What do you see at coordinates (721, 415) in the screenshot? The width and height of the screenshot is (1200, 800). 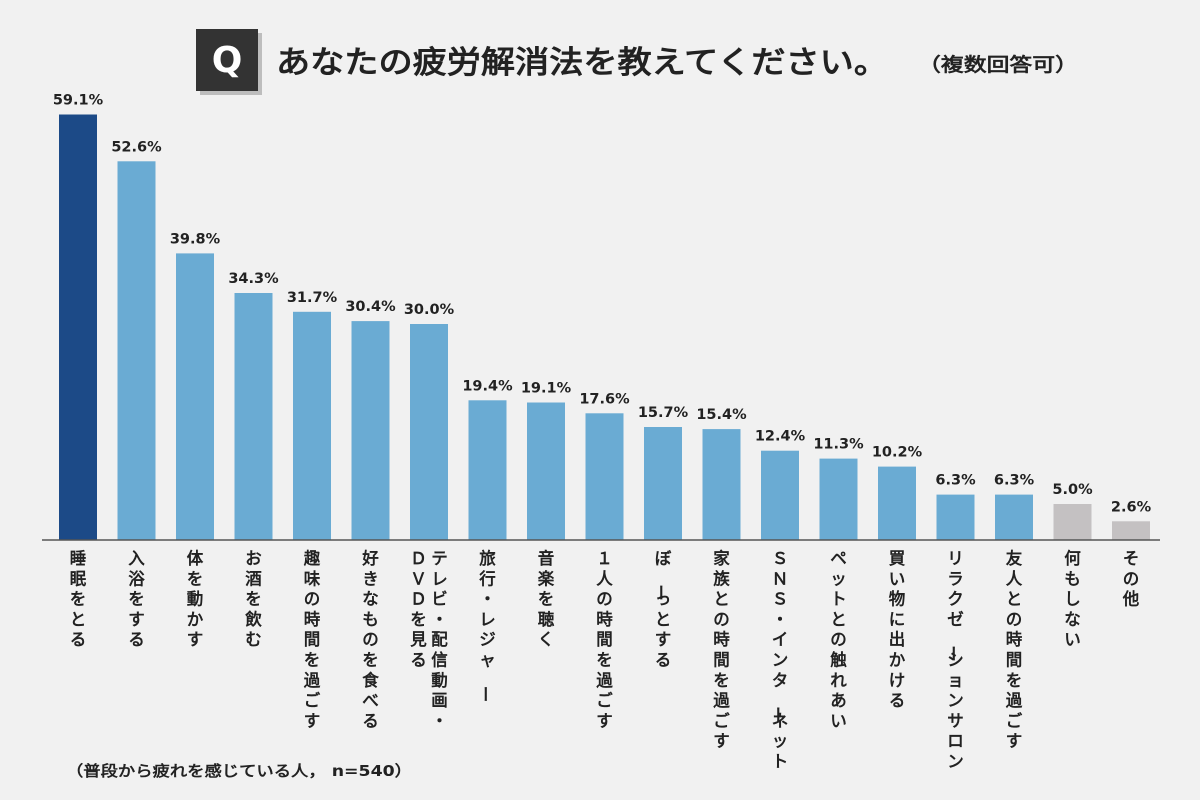 I see `value-label-12: 15.4%` at bounding box center [721, 415].